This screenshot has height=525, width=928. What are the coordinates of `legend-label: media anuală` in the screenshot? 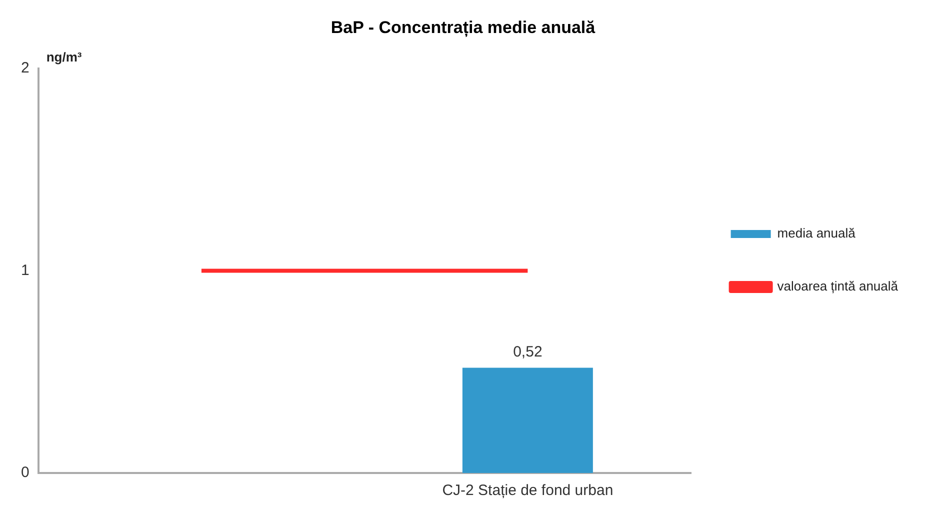 It's located at (816, 233).